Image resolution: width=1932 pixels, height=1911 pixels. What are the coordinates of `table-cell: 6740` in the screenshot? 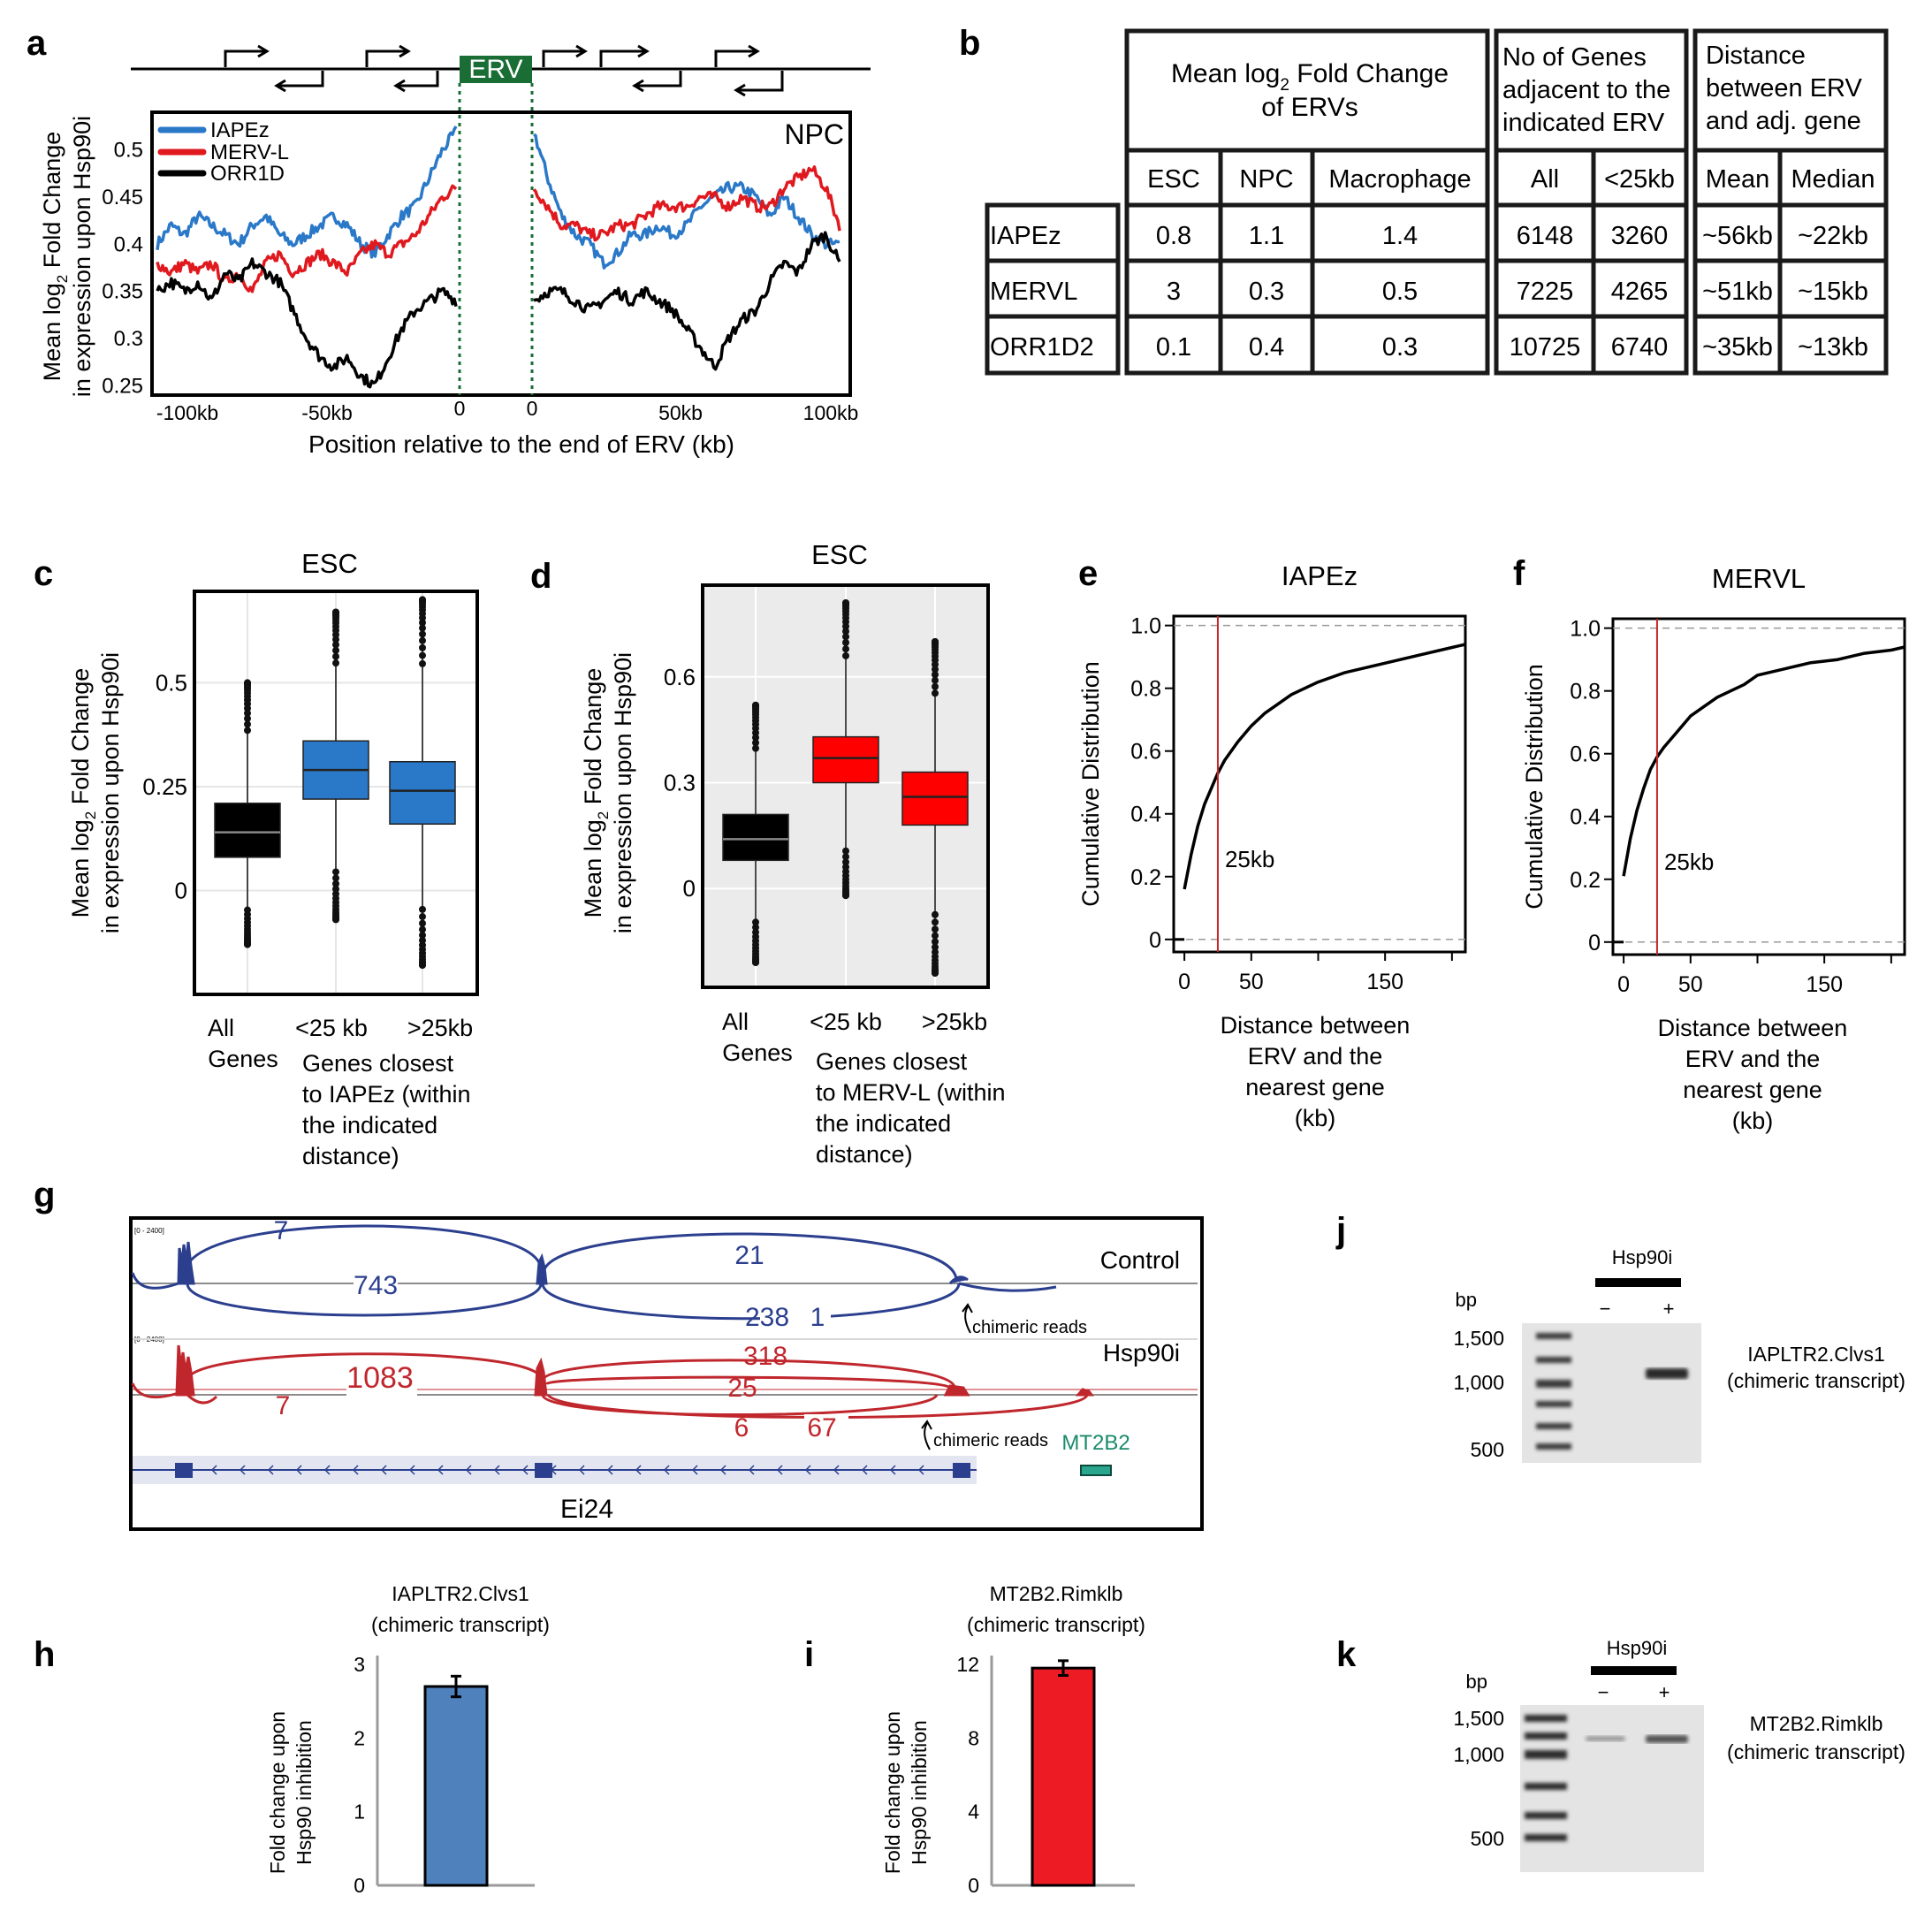 It's located at (1640, 347).